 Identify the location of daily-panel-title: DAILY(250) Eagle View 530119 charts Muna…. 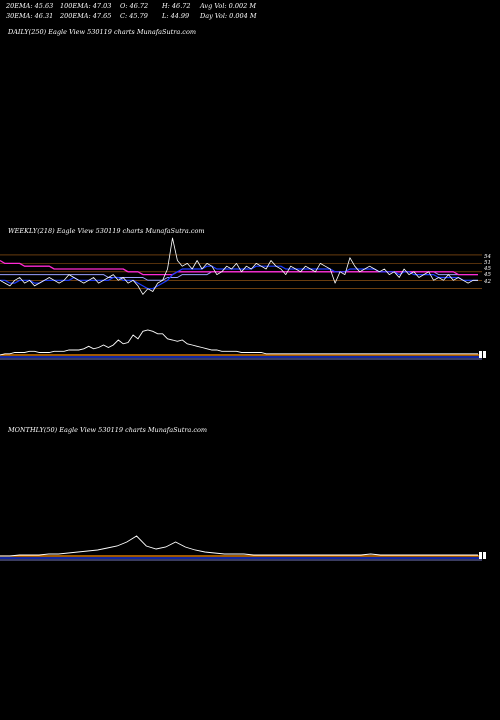
(102, 32).